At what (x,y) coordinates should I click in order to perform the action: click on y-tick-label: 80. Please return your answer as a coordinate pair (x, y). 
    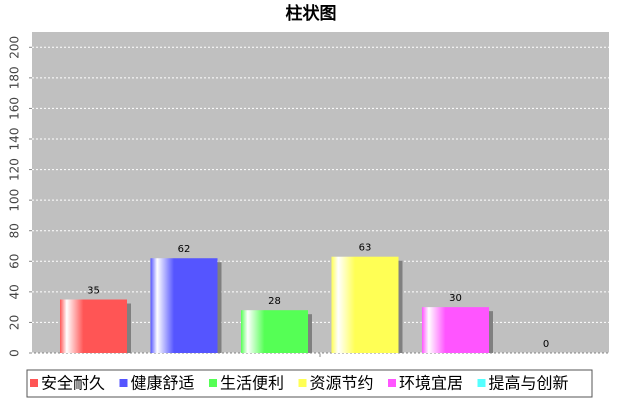
    Looking at the image, I should click on (15, 230).